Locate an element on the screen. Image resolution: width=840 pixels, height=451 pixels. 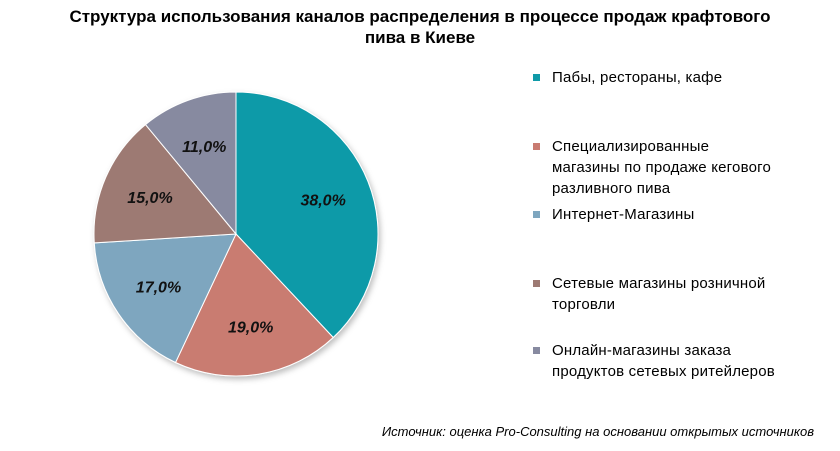
data-label-retail-chains: 15,0% is located at coordinates (149, 198).